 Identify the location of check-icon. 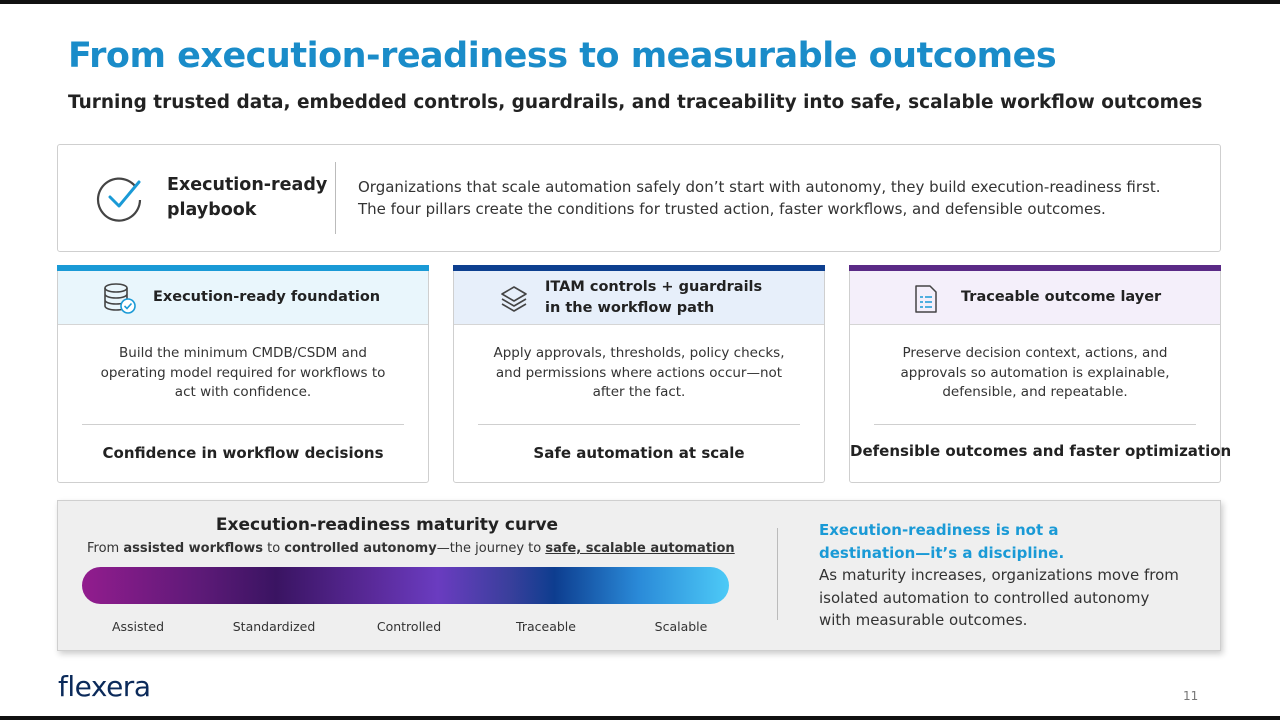
(119, 199).